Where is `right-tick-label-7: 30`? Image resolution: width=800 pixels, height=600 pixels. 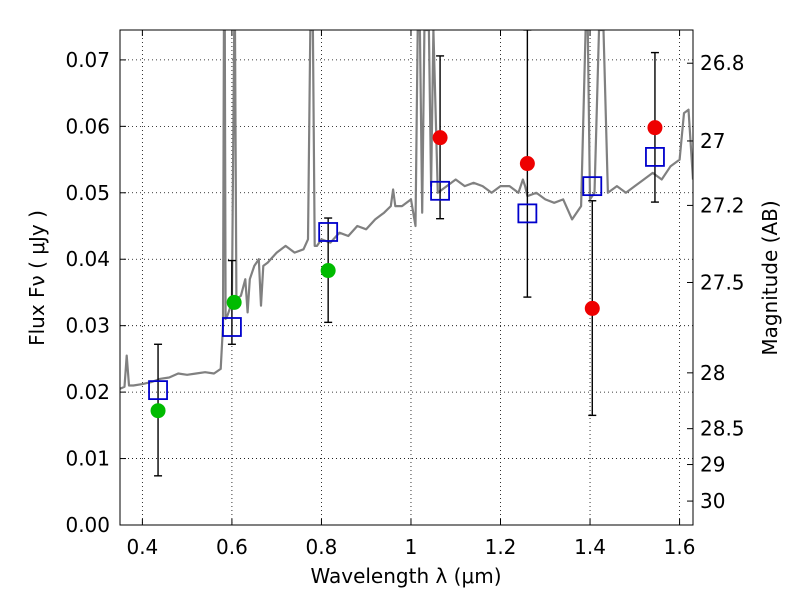
right-tick-label-7: 30 is located at coordinates (712, 501).